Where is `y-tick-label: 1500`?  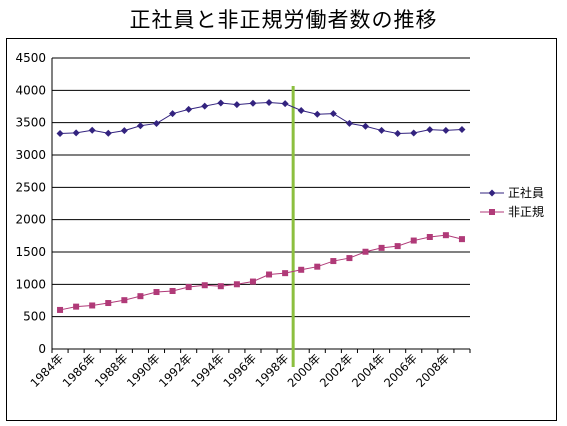 y-tick-label: 1500 is located at coordinates (30, 252).